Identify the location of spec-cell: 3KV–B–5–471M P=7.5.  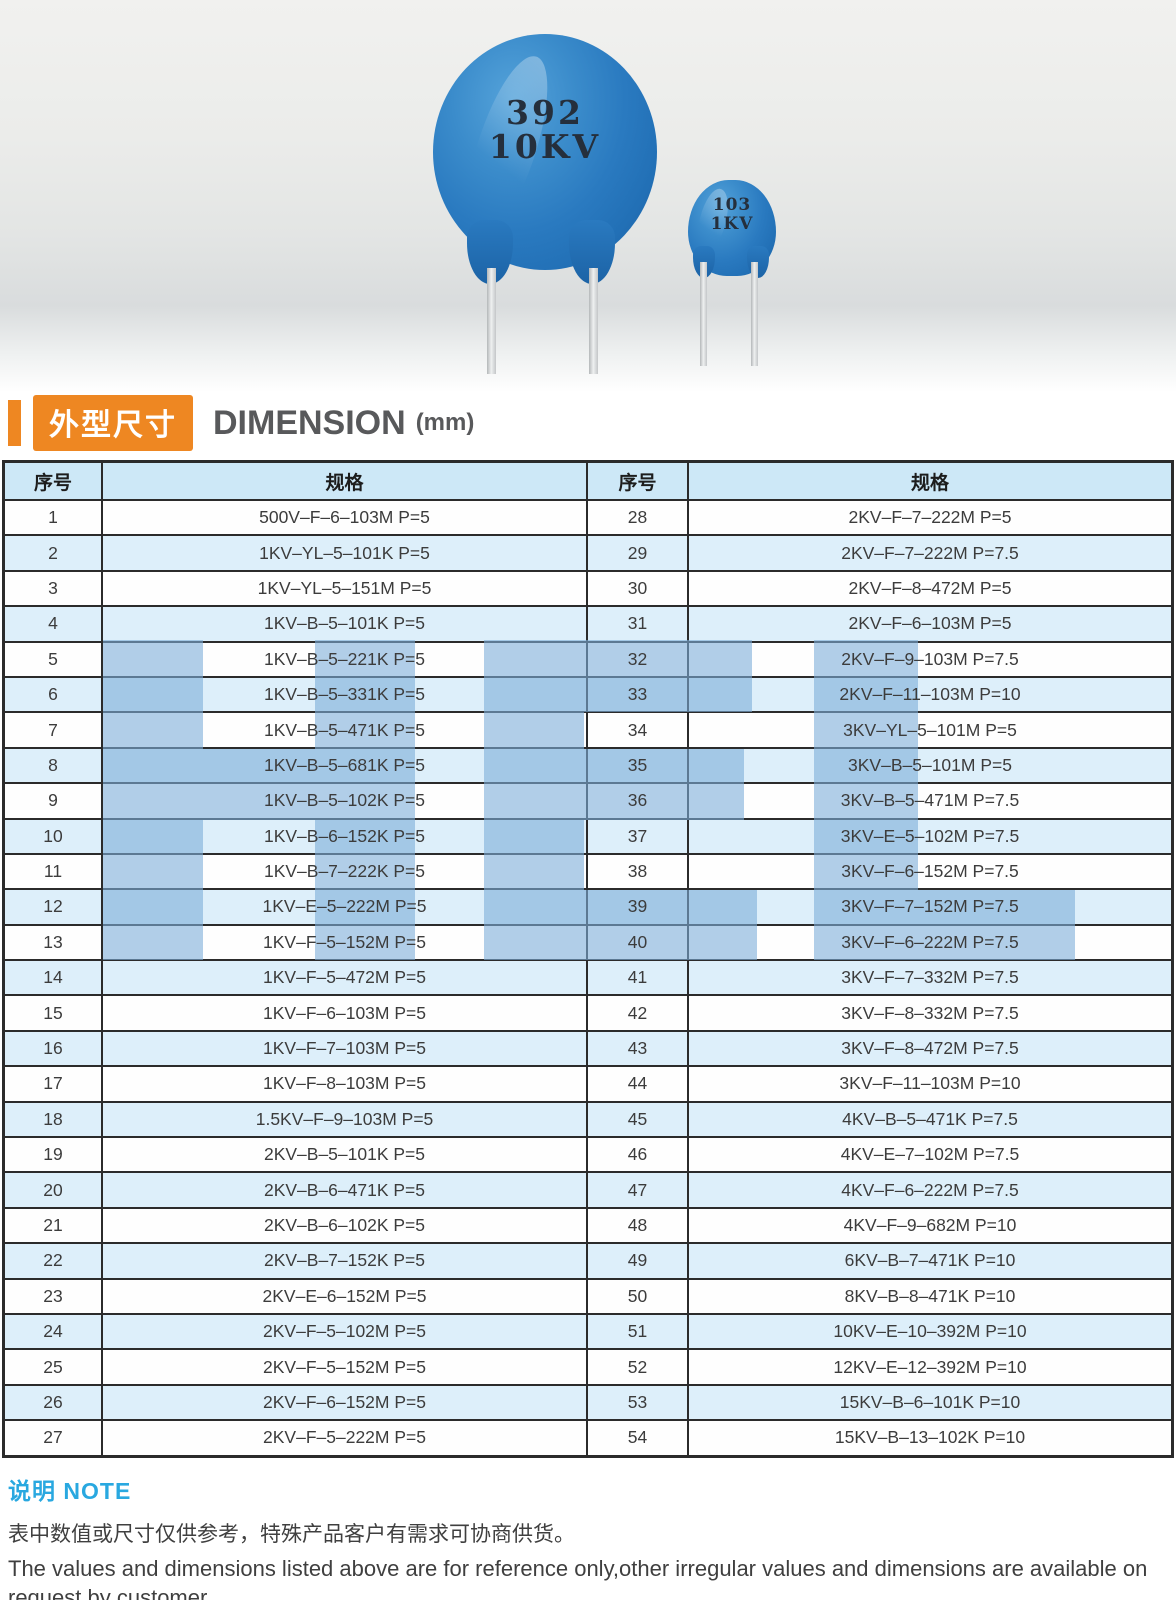
(930, 801).